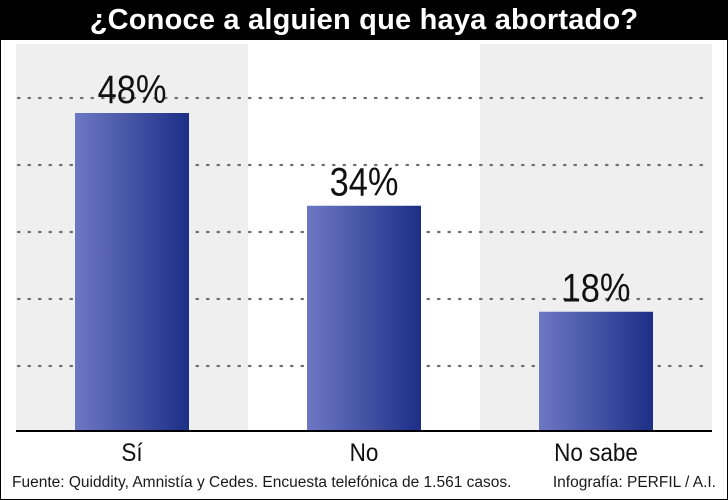 Image resolution: width=728 pixels, height=500 pixels. I want to click on value-label-3: 18%, so click(596, 287).